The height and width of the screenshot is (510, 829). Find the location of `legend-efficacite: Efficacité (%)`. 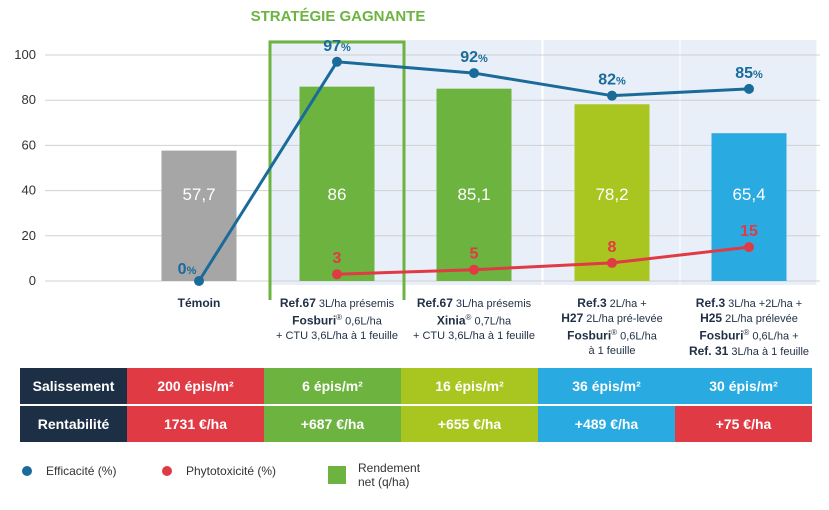

legend-efficacite: Efficacité (%) is located at coordinates (69, 471).